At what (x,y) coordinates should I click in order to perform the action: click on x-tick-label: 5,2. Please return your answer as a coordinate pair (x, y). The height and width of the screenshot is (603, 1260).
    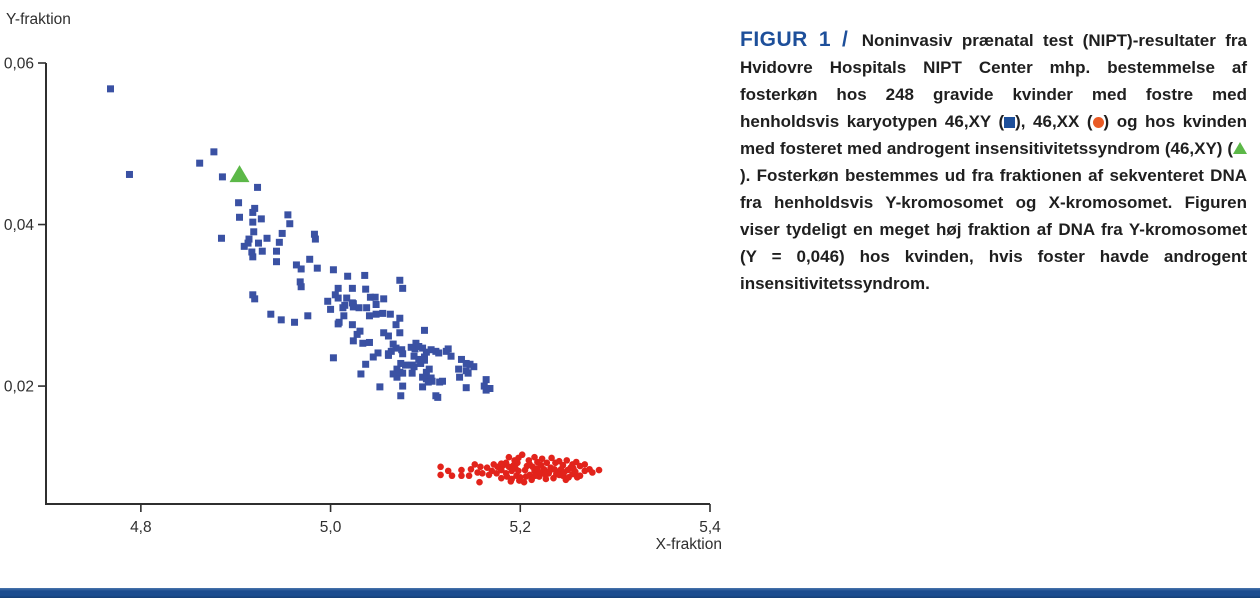
    Looking at the image, I should click on (521, 527).